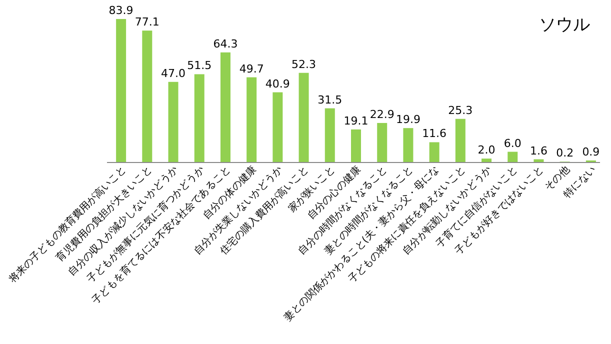 Image resolution: width=611 pixels, height=344 pixels. What do you see at coordinates (591, 151) in the screenshot?
I see `data-label: 0.9` at bounding box center [591, 151].